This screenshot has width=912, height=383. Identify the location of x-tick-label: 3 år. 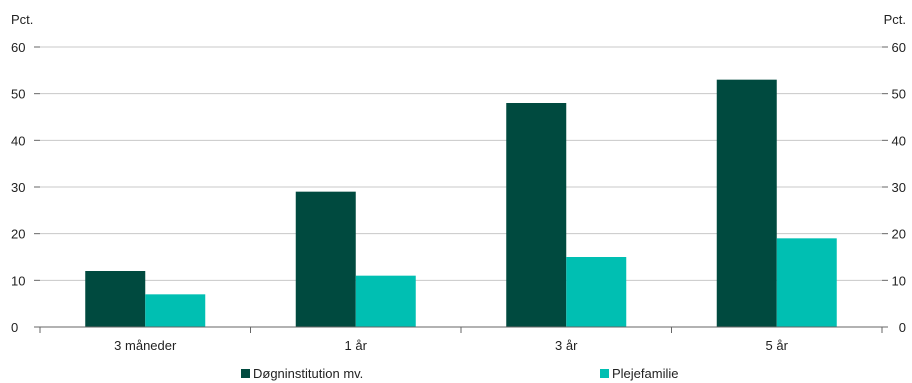
(566, 345).